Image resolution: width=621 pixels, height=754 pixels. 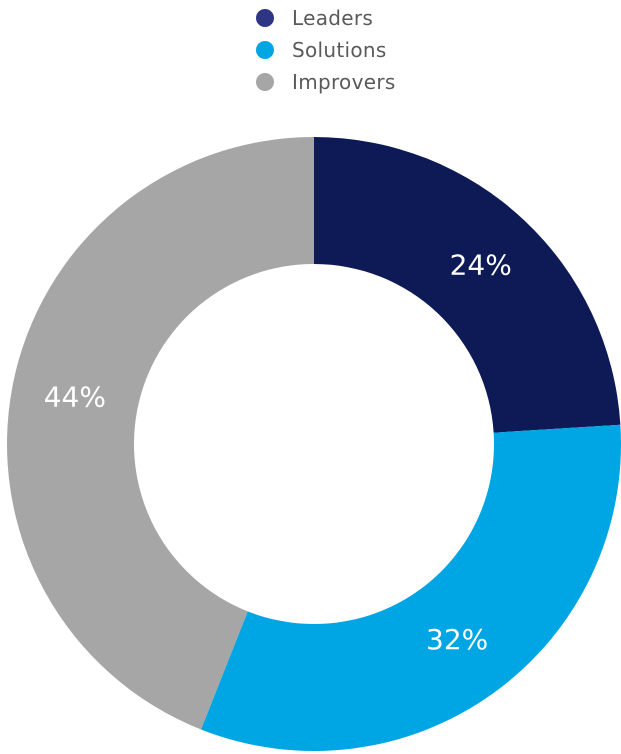 I want to click on legend-item-leaders: Leaders, so click(x=356, y=18).